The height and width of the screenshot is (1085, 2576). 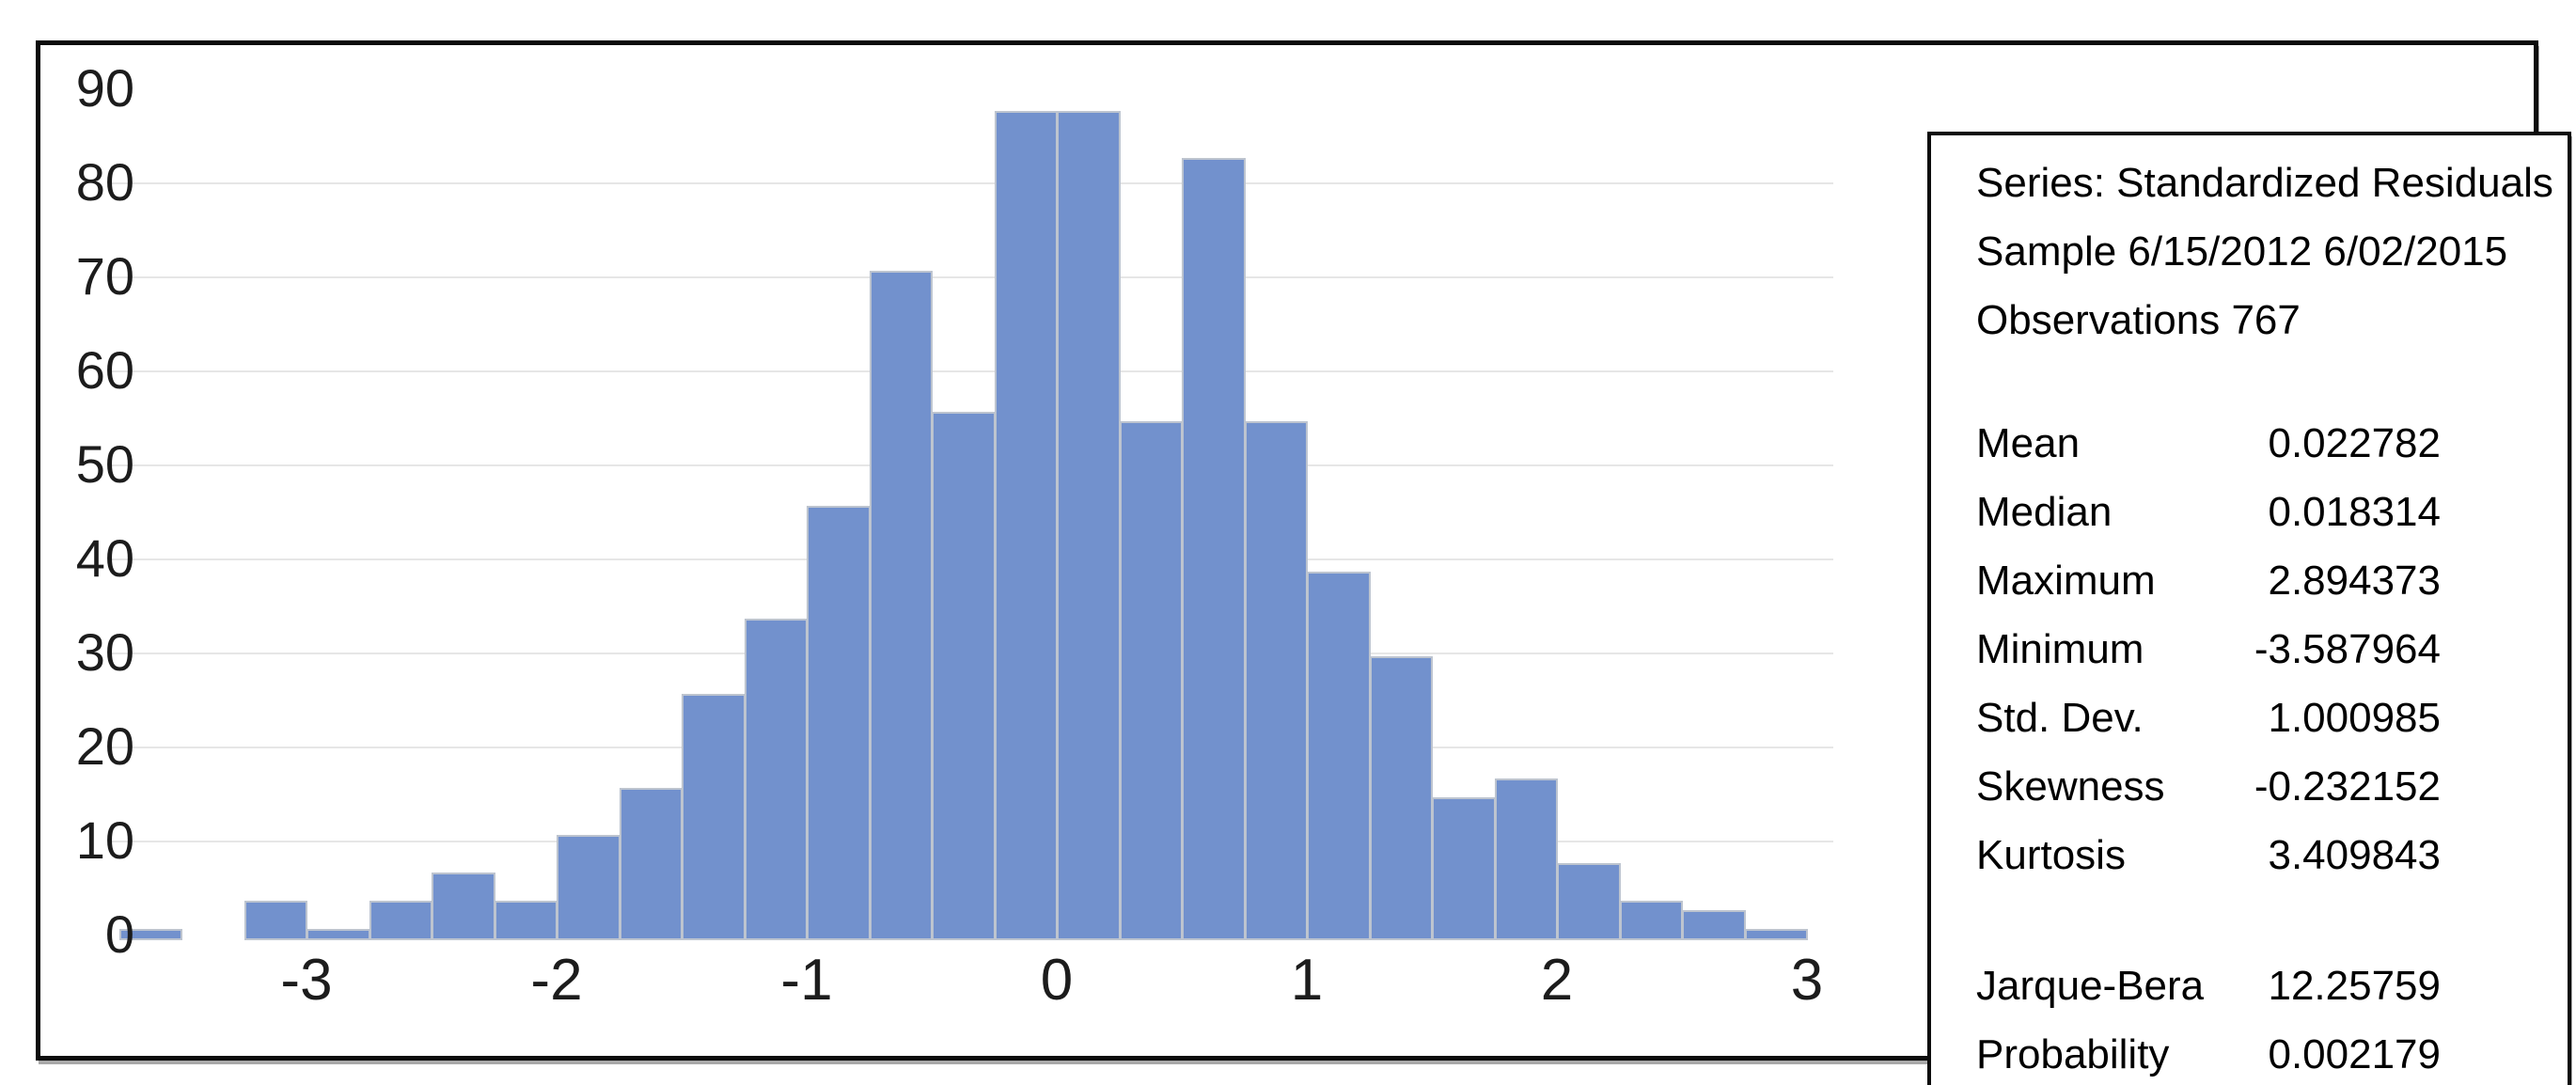 What do you see at coordinates (2209, 985) in the screenshot?
I see `test-stat-row: Jarque-Bera 12.25759` at bounding box center [2209, 985].